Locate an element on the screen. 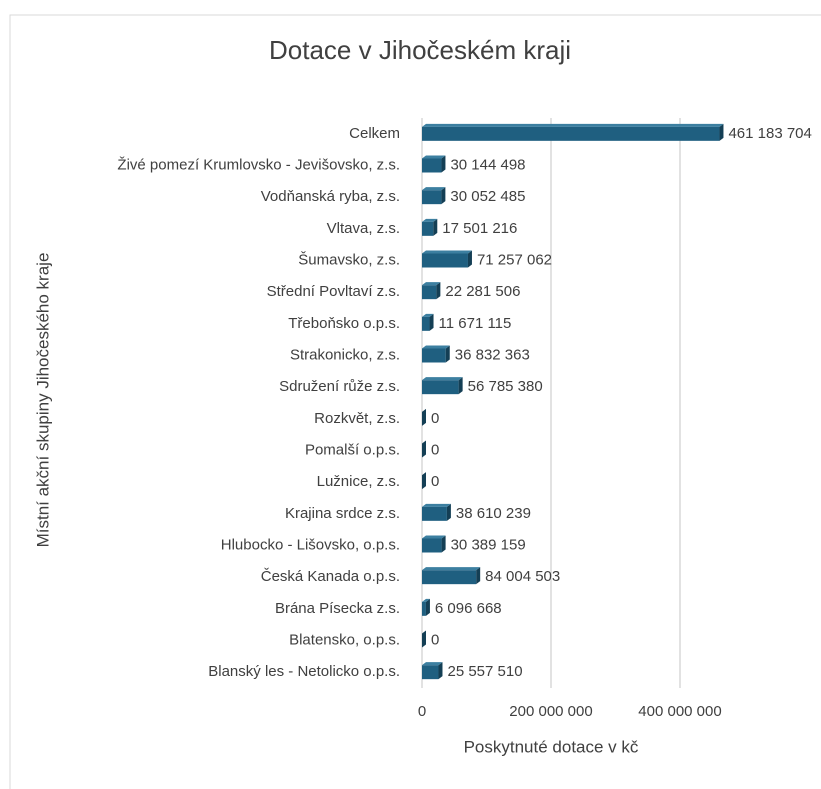 This screenshot has width=821, height=789. data-label: 17 501 216 is located at coordinates (479, 228).